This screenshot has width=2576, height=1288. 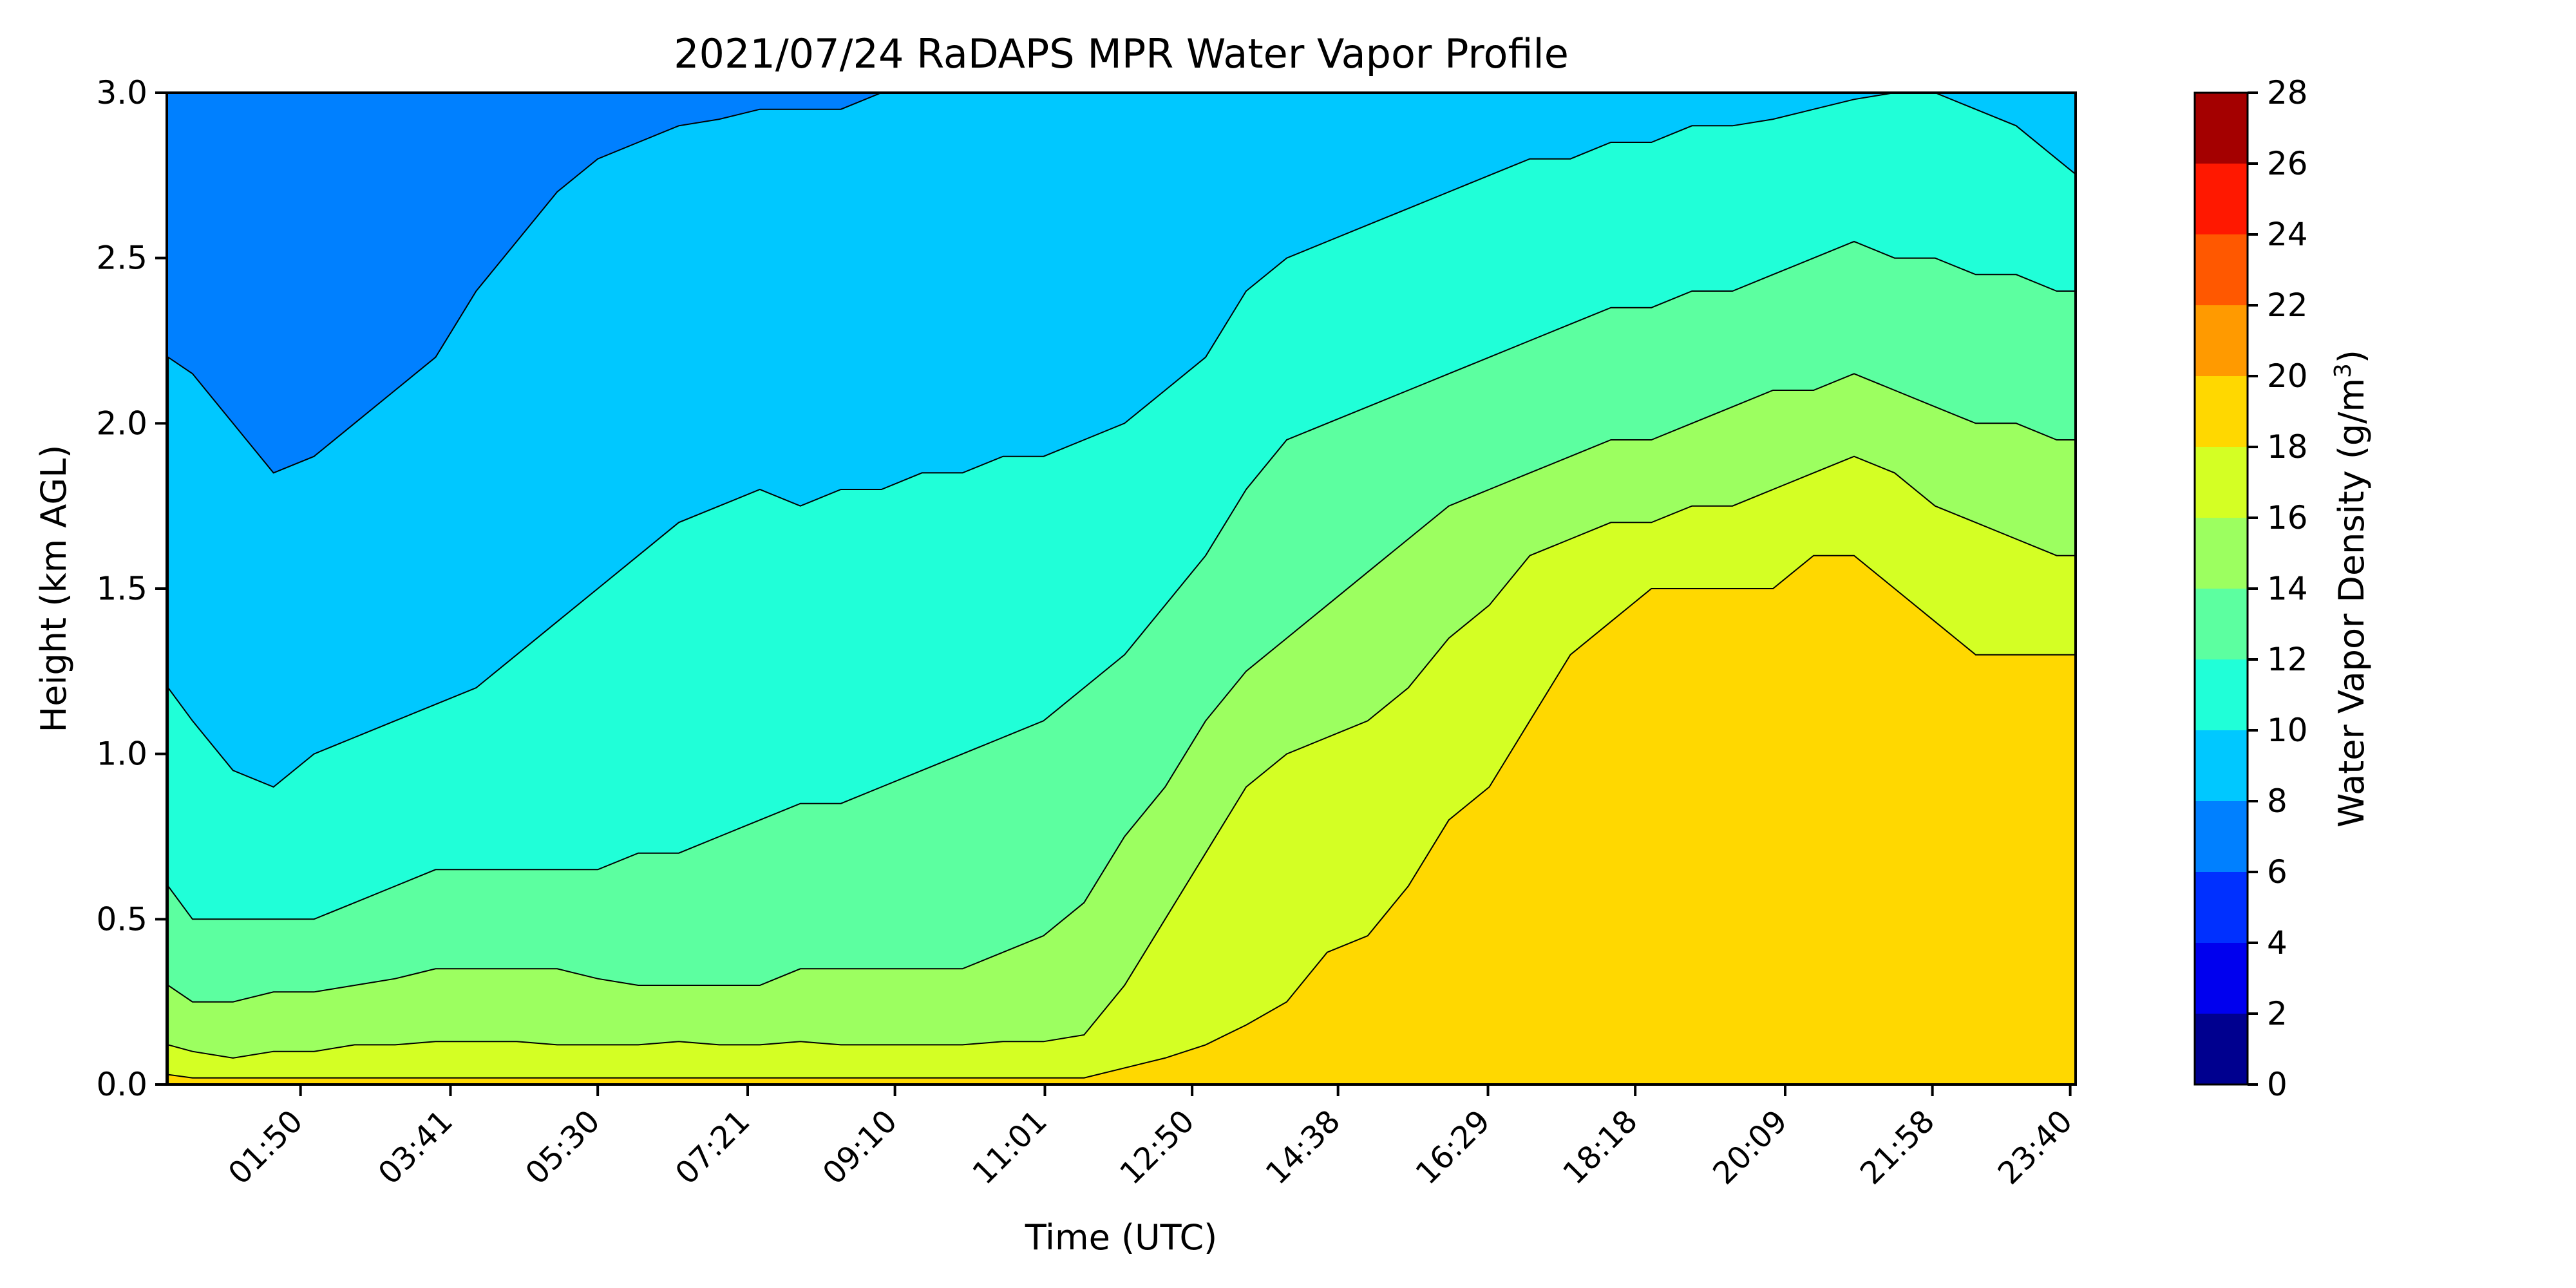 I want to click on colorbar-tick-label: 14, so click(x=2287, y=588).